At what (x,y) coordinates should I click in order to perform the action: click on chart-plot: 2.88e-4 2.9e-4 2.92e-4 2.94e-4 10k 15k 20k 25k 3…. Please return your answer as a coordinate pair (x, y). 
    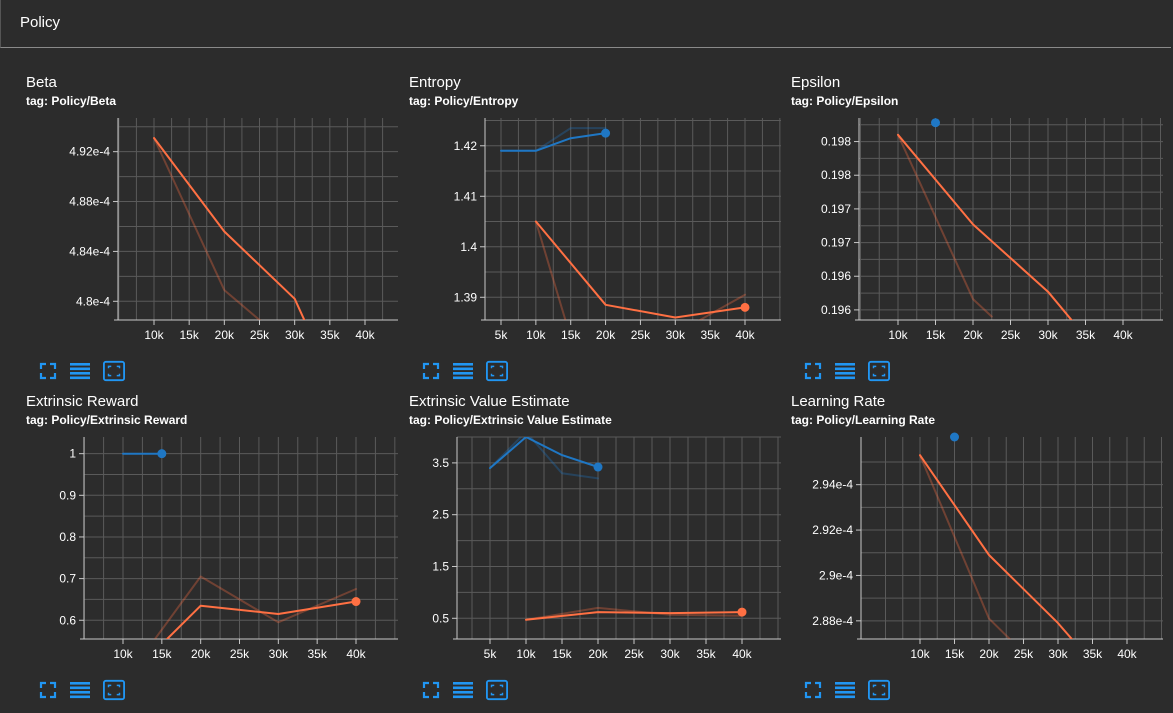
    Looking at the image, I should click on (981, 553).